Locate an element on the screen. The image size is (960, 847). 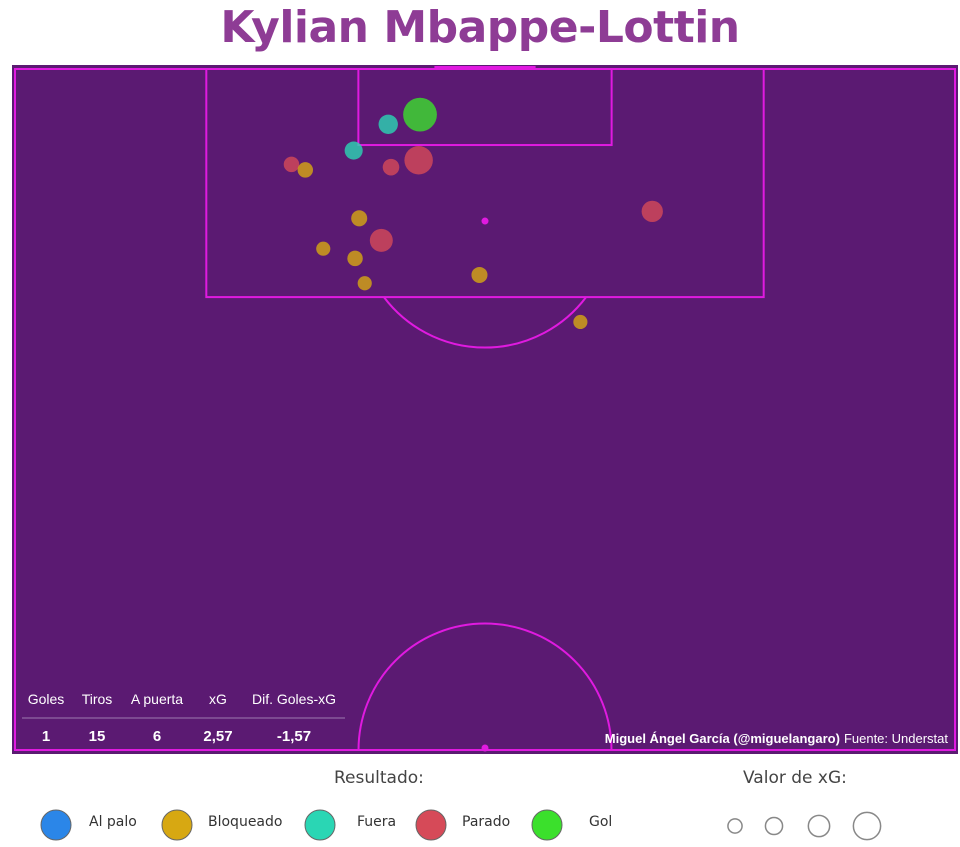
stat-value: 2,57 is located at coordinates (217, 736).